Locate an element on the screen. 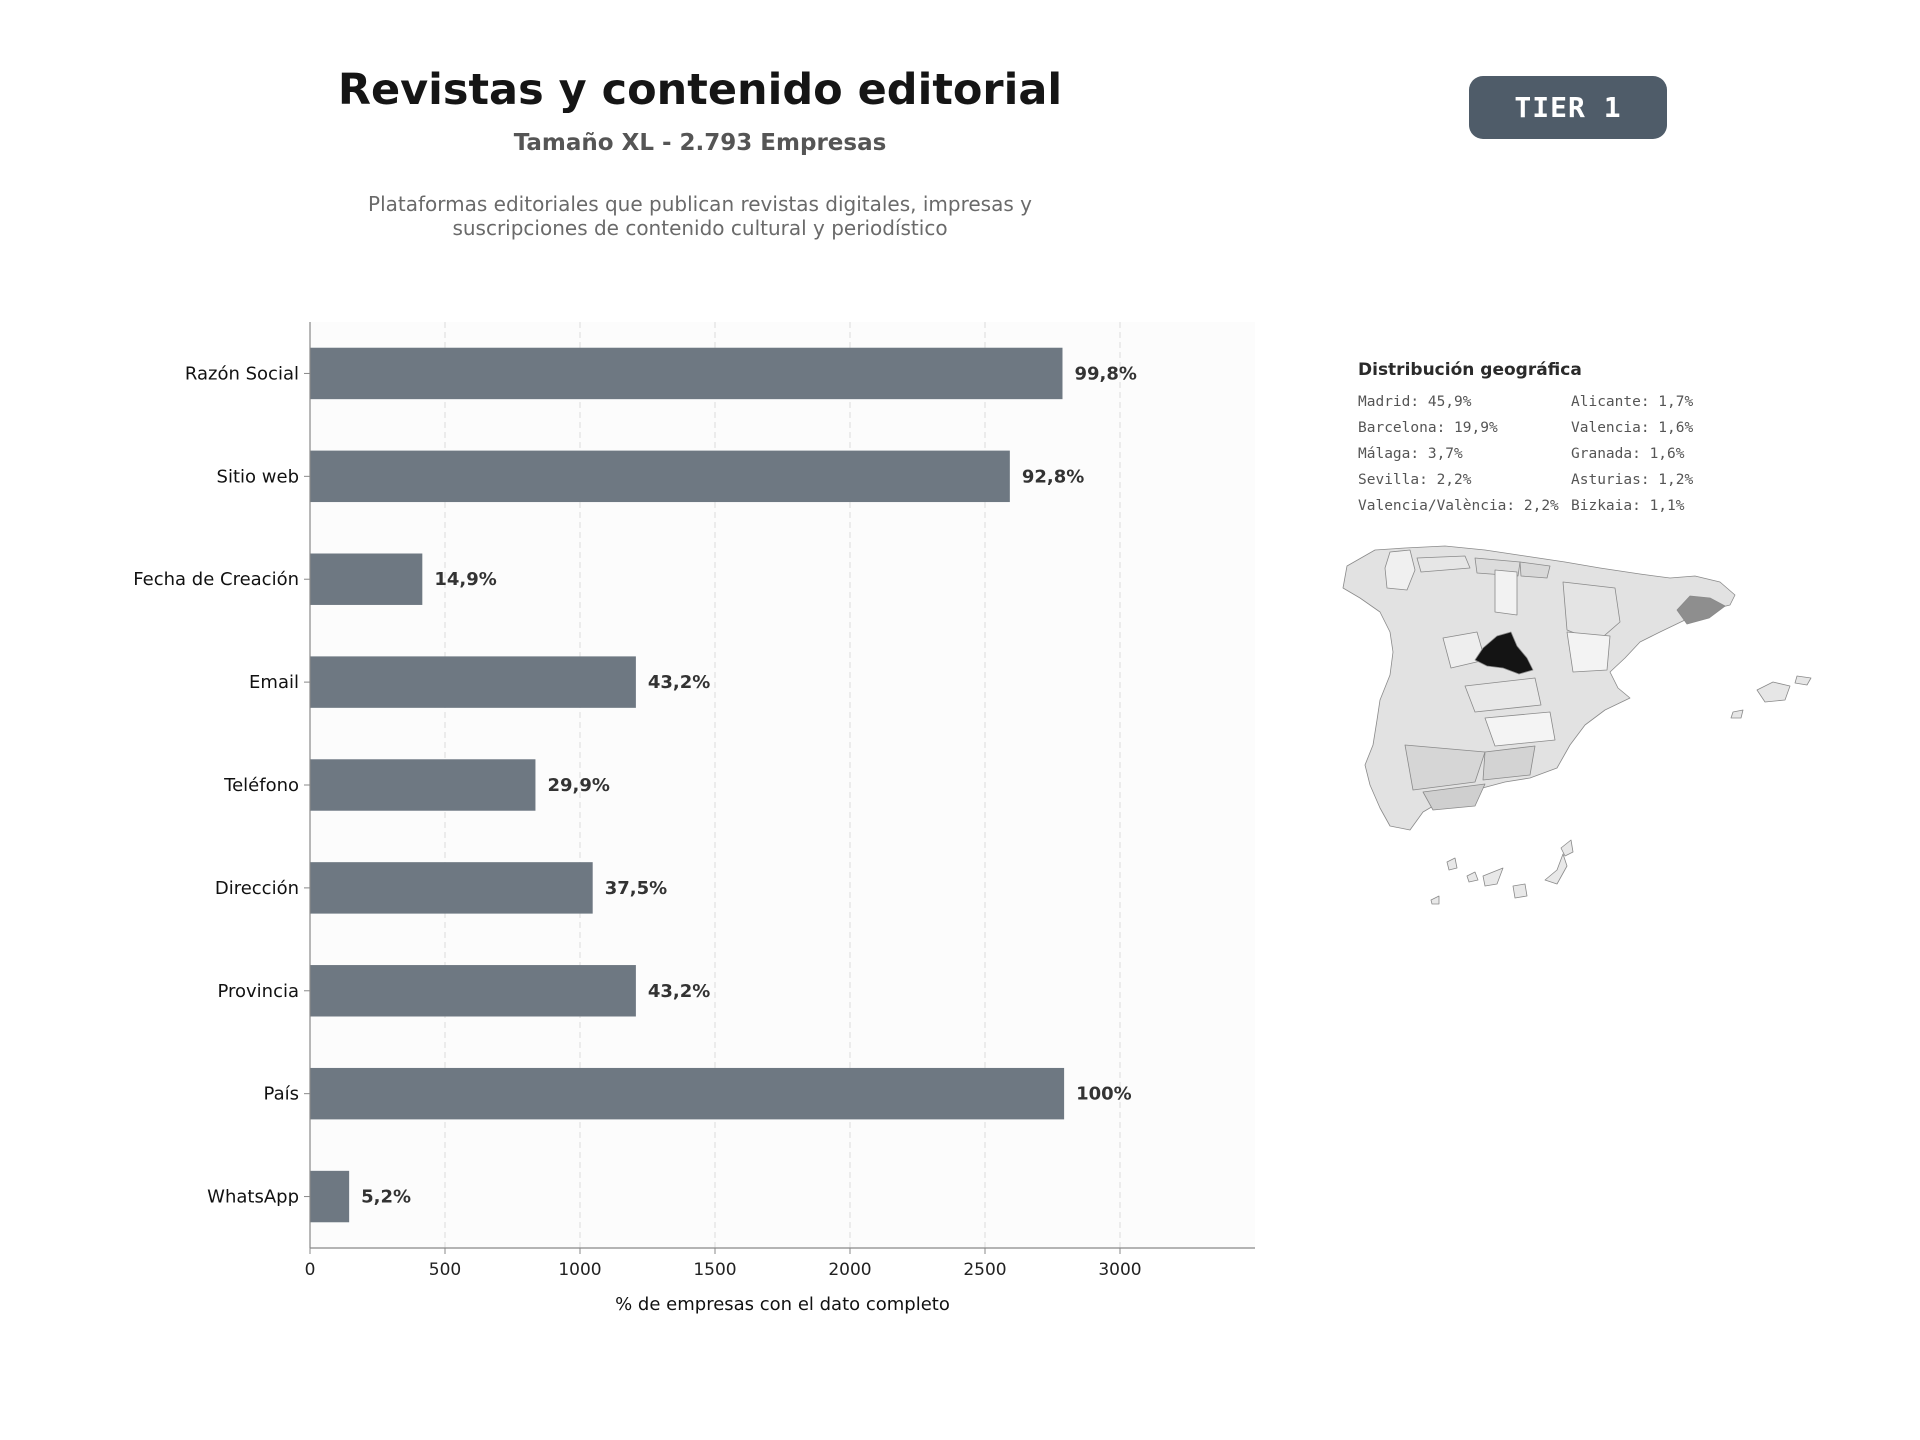  map-region-barcelona is located at coordinates (1701, 610).